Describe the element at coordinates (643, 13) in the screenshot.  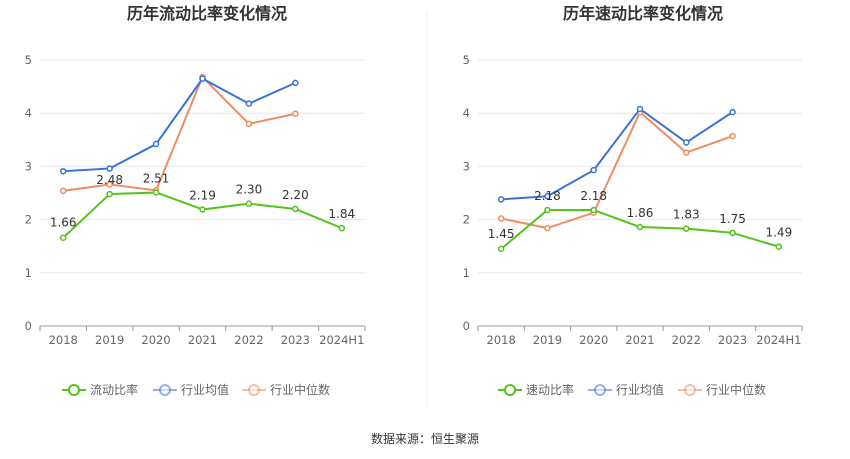
I see `chart-title: 历年速动比率变化情况` at that location.